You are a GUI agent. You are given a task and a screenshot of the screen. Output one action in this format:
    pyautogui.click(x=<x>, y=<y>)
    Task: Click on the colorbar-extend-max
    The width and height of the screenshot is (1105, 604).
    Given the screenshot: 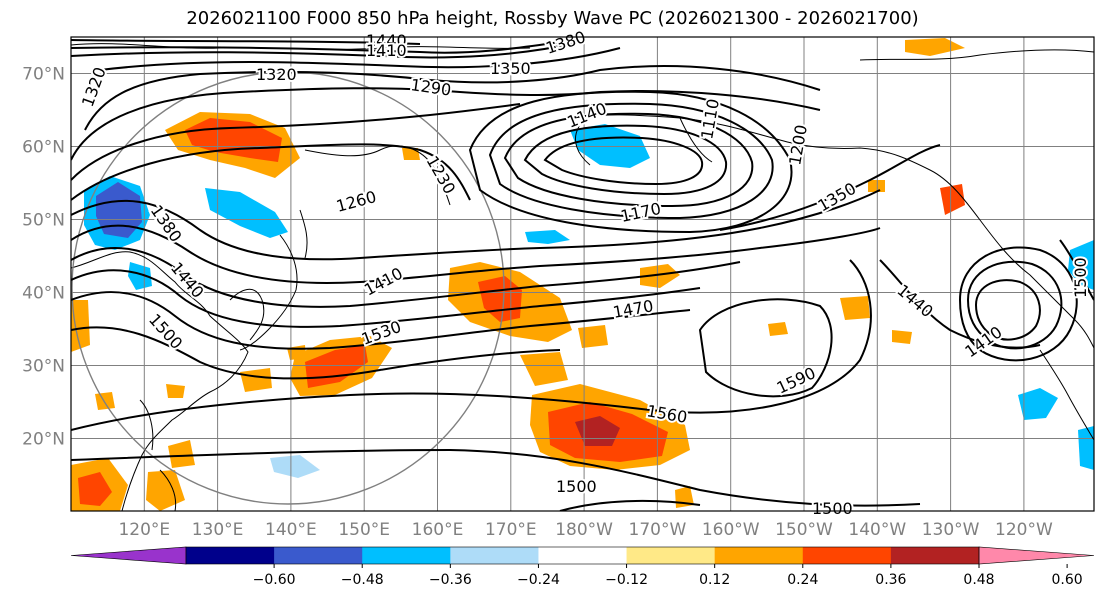 What is the action you would take?
    pyautogui.click(x=1036, y=555)
    